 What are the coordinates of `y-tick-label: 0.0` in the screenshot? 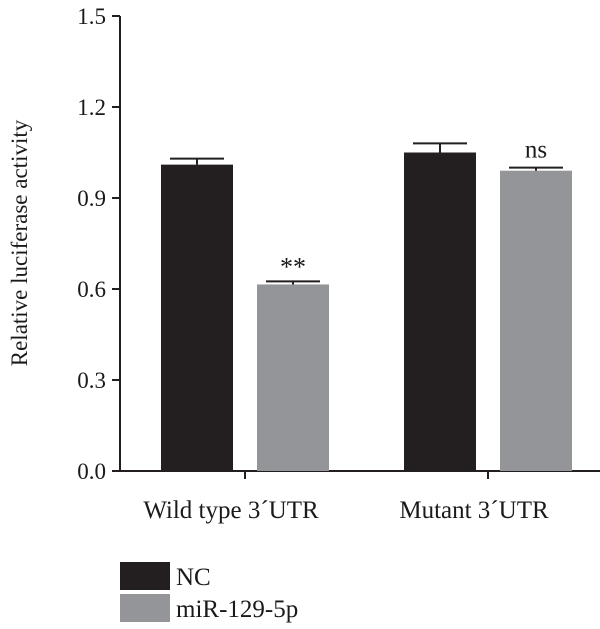 It's located at (91, 471).